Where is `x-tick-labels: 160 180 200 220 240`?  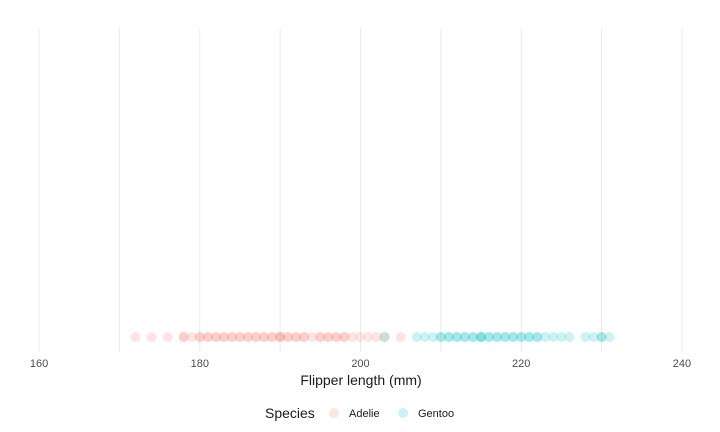
x-tick-labels: 160 180 200 220 240 is located at coordinates (360, 364).